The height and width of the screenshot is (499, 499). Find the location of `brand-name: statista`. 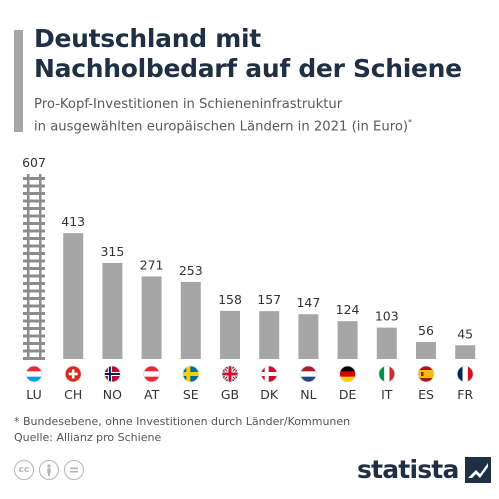

brand-name: statista is located at coordinates (408, 469).